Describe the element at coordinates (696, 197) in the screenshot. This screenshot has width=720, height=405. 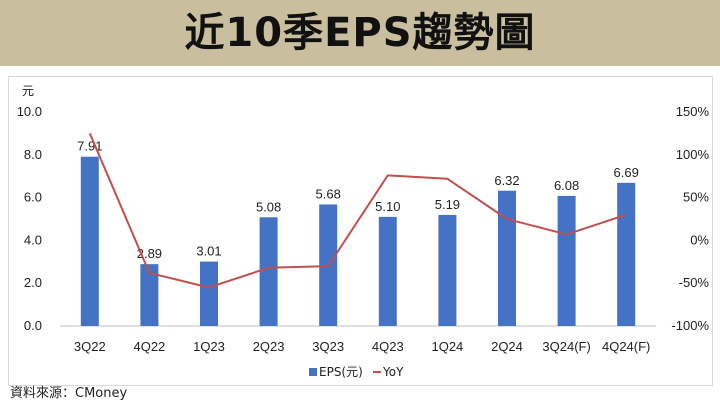
I see `y2-tick-label: 50%` at that location.